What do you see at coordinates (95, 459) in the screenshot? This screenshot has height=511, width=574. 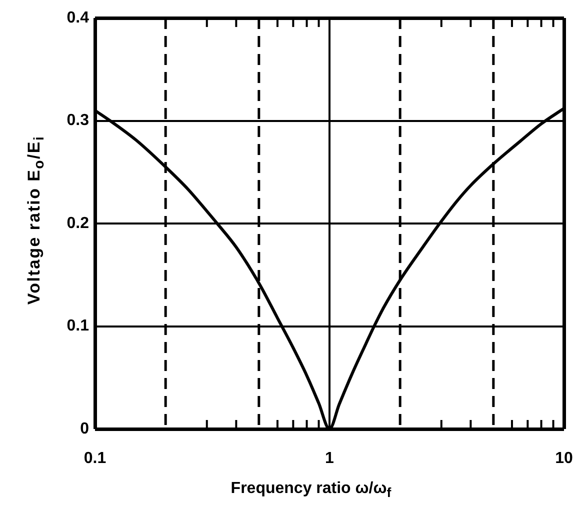 I see `x-tick-label: 0.1` at bounding box center [95, 459].